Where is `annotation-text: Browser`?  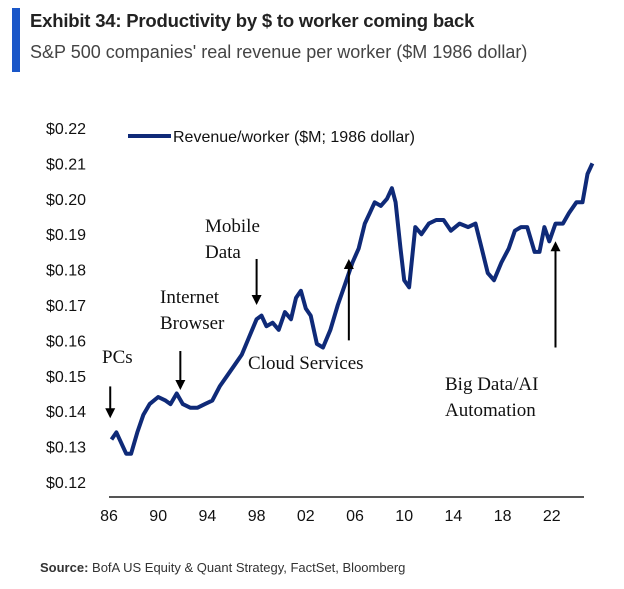 annotation-text: Browser is located at coordinates (192, 323).